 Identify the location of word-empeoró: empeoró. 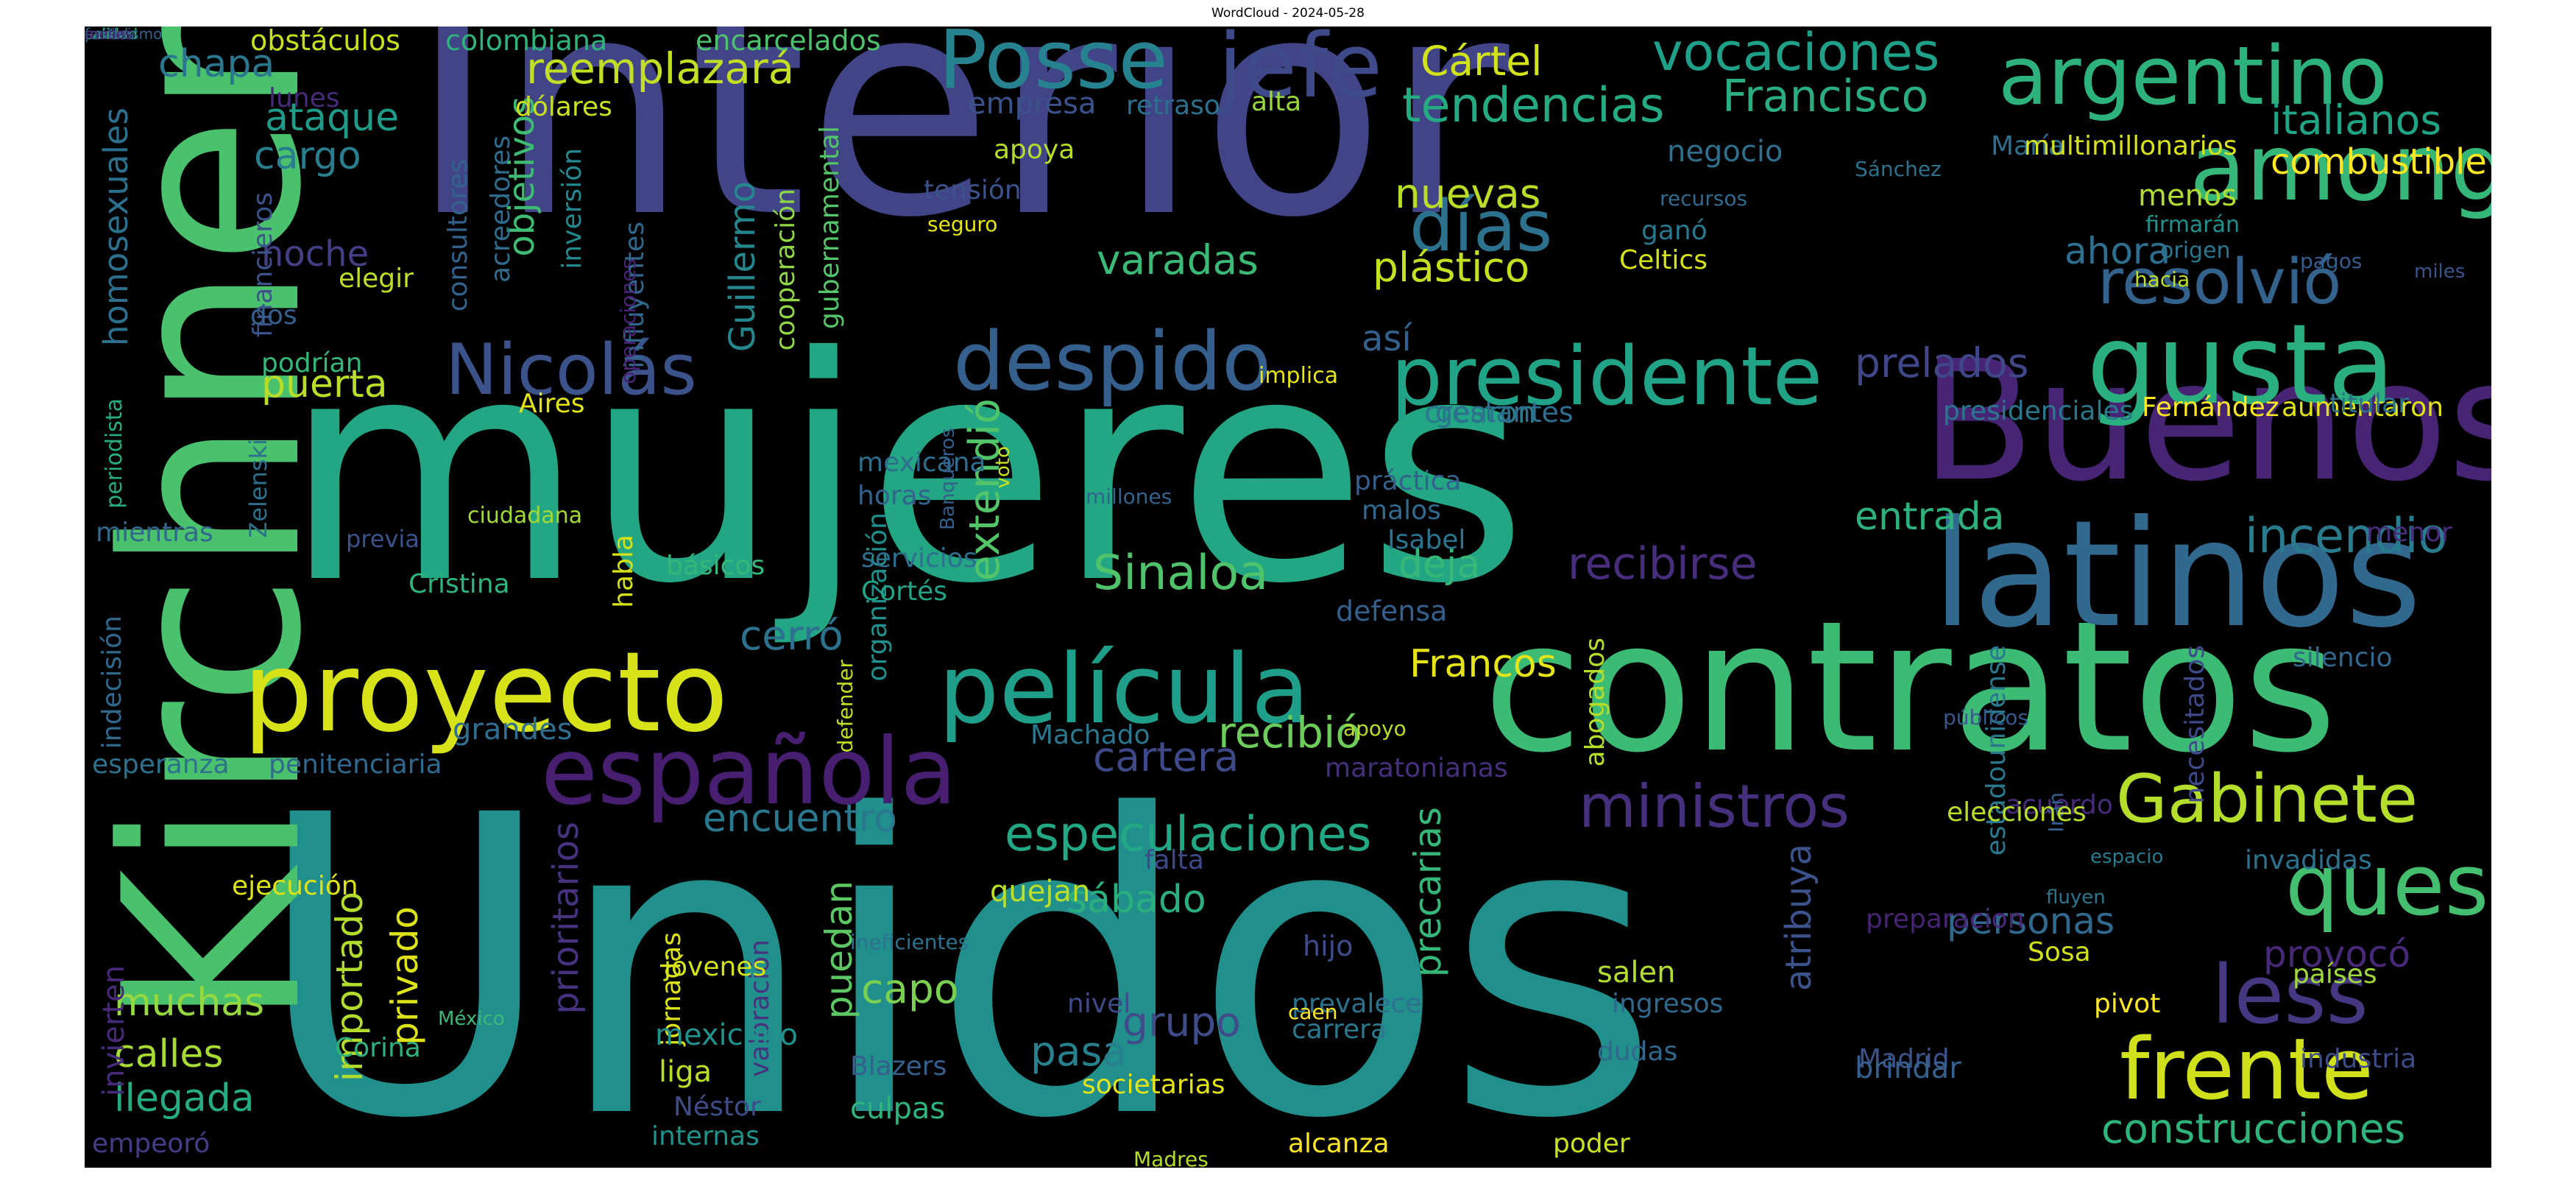
(151, 1144).